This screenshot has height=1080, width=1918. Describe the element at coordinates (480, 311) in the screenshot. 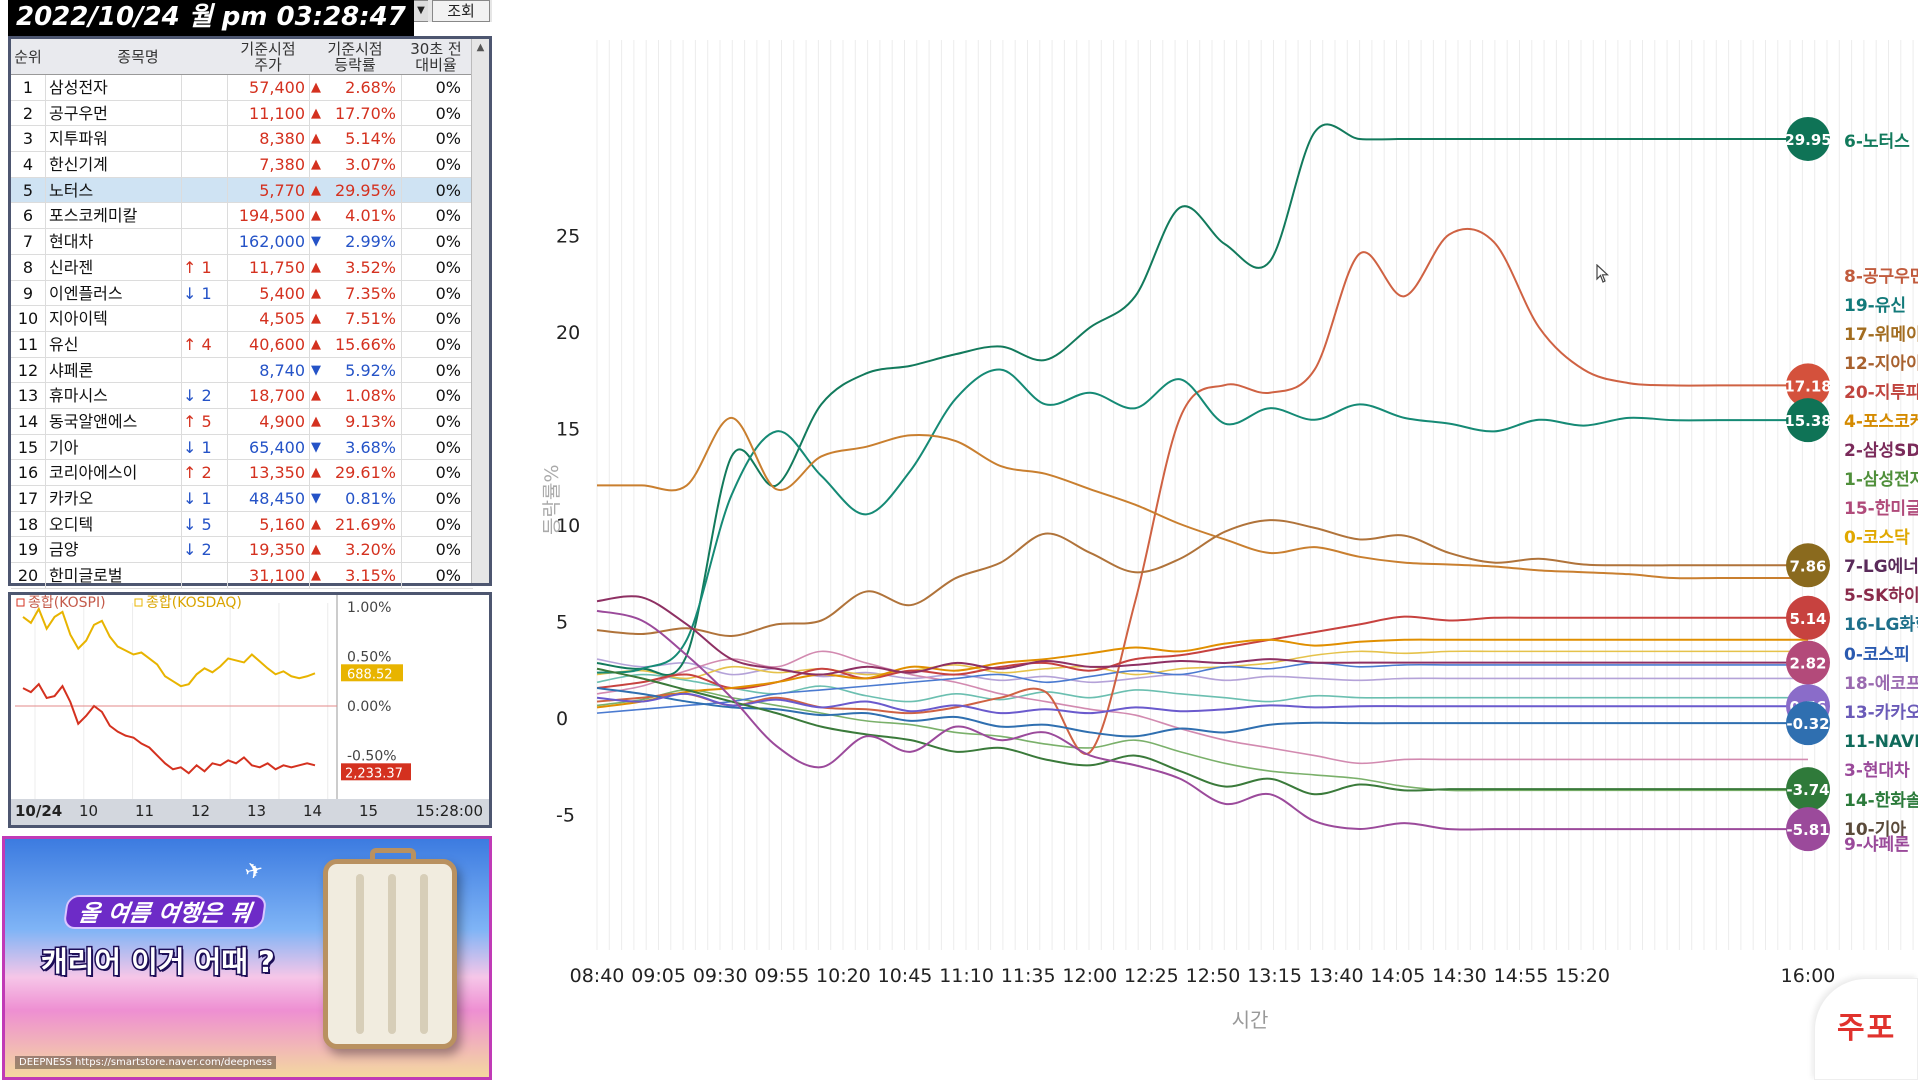

I see `table-scrollbar: ▲` at that location.